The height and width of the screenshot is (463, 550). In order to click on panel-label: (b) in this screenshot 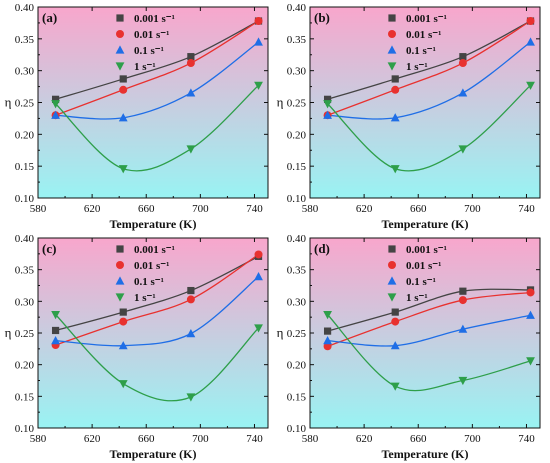, I will do `click(322, 17)`.